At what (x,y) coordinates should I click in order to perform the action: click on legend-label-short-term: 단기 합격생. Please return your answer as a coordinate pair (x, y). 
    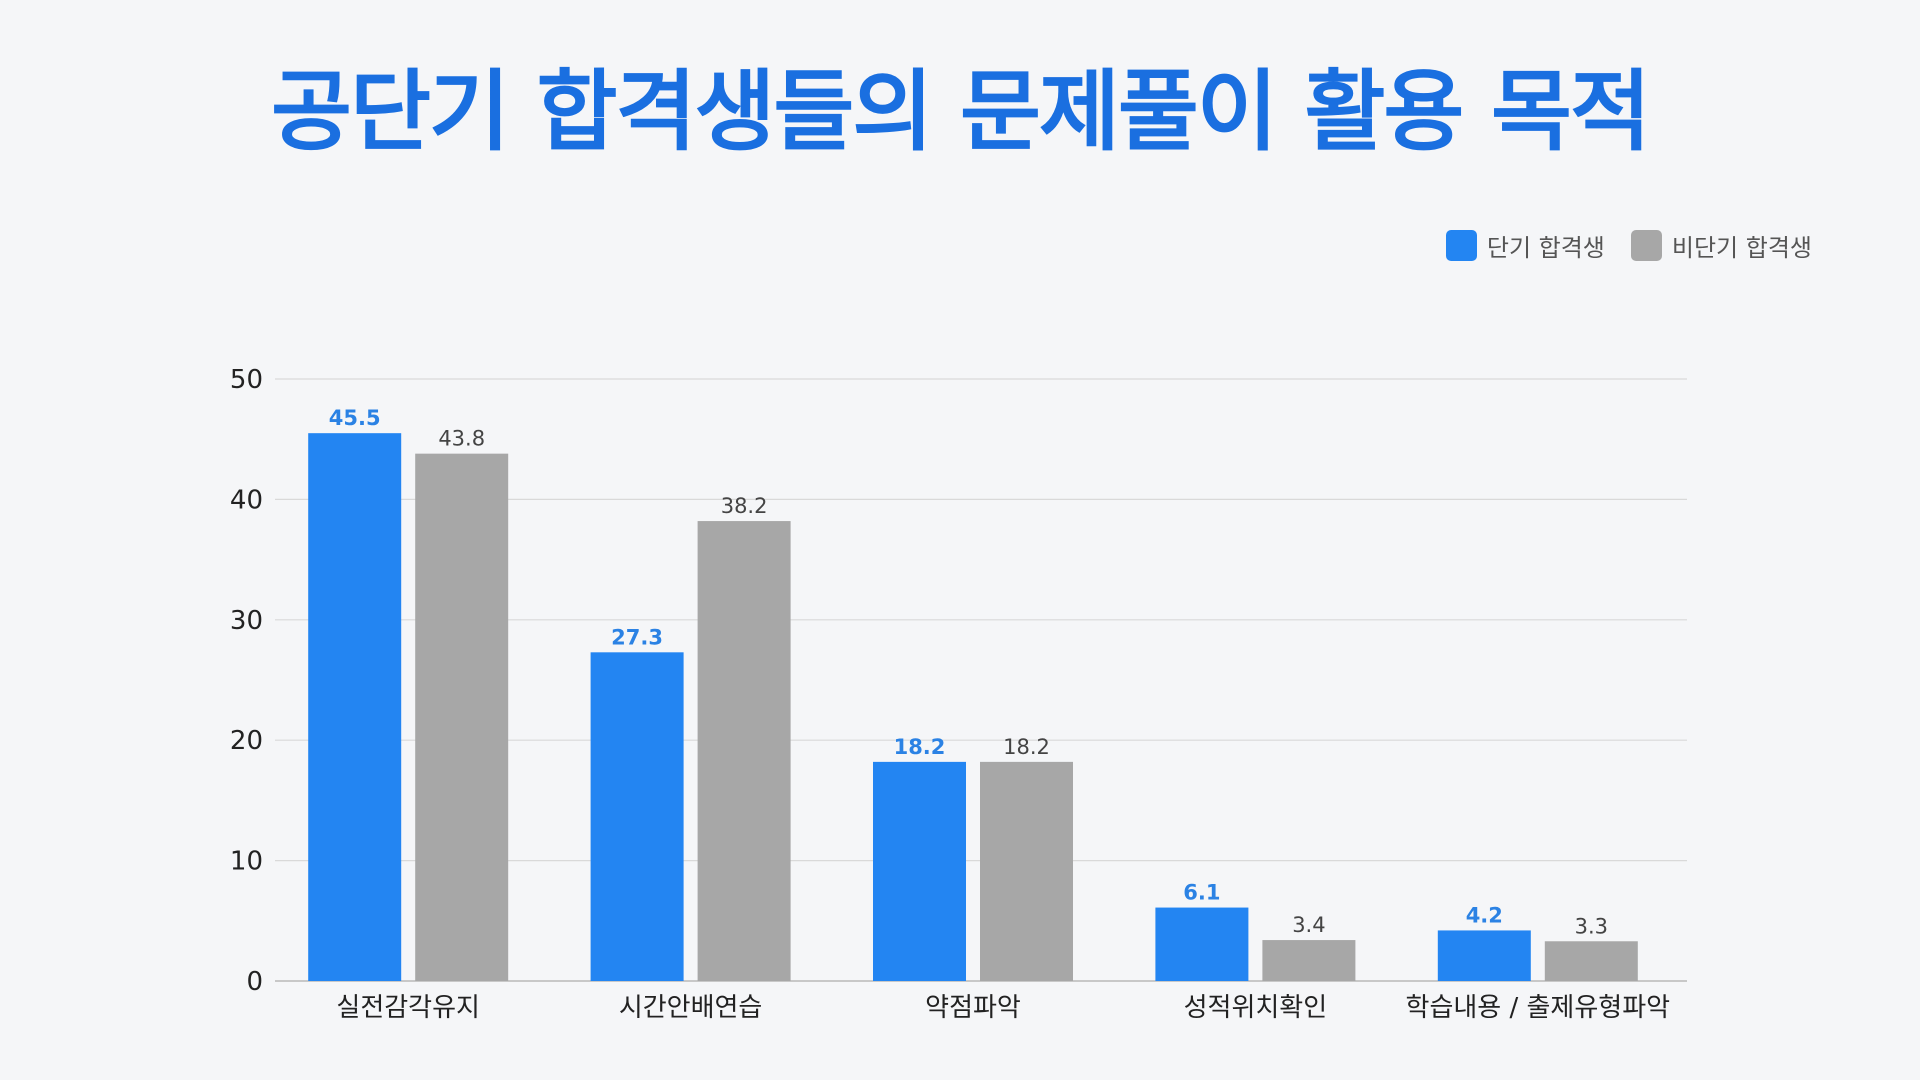
    Looking at the image, I should click on (1545, 248).